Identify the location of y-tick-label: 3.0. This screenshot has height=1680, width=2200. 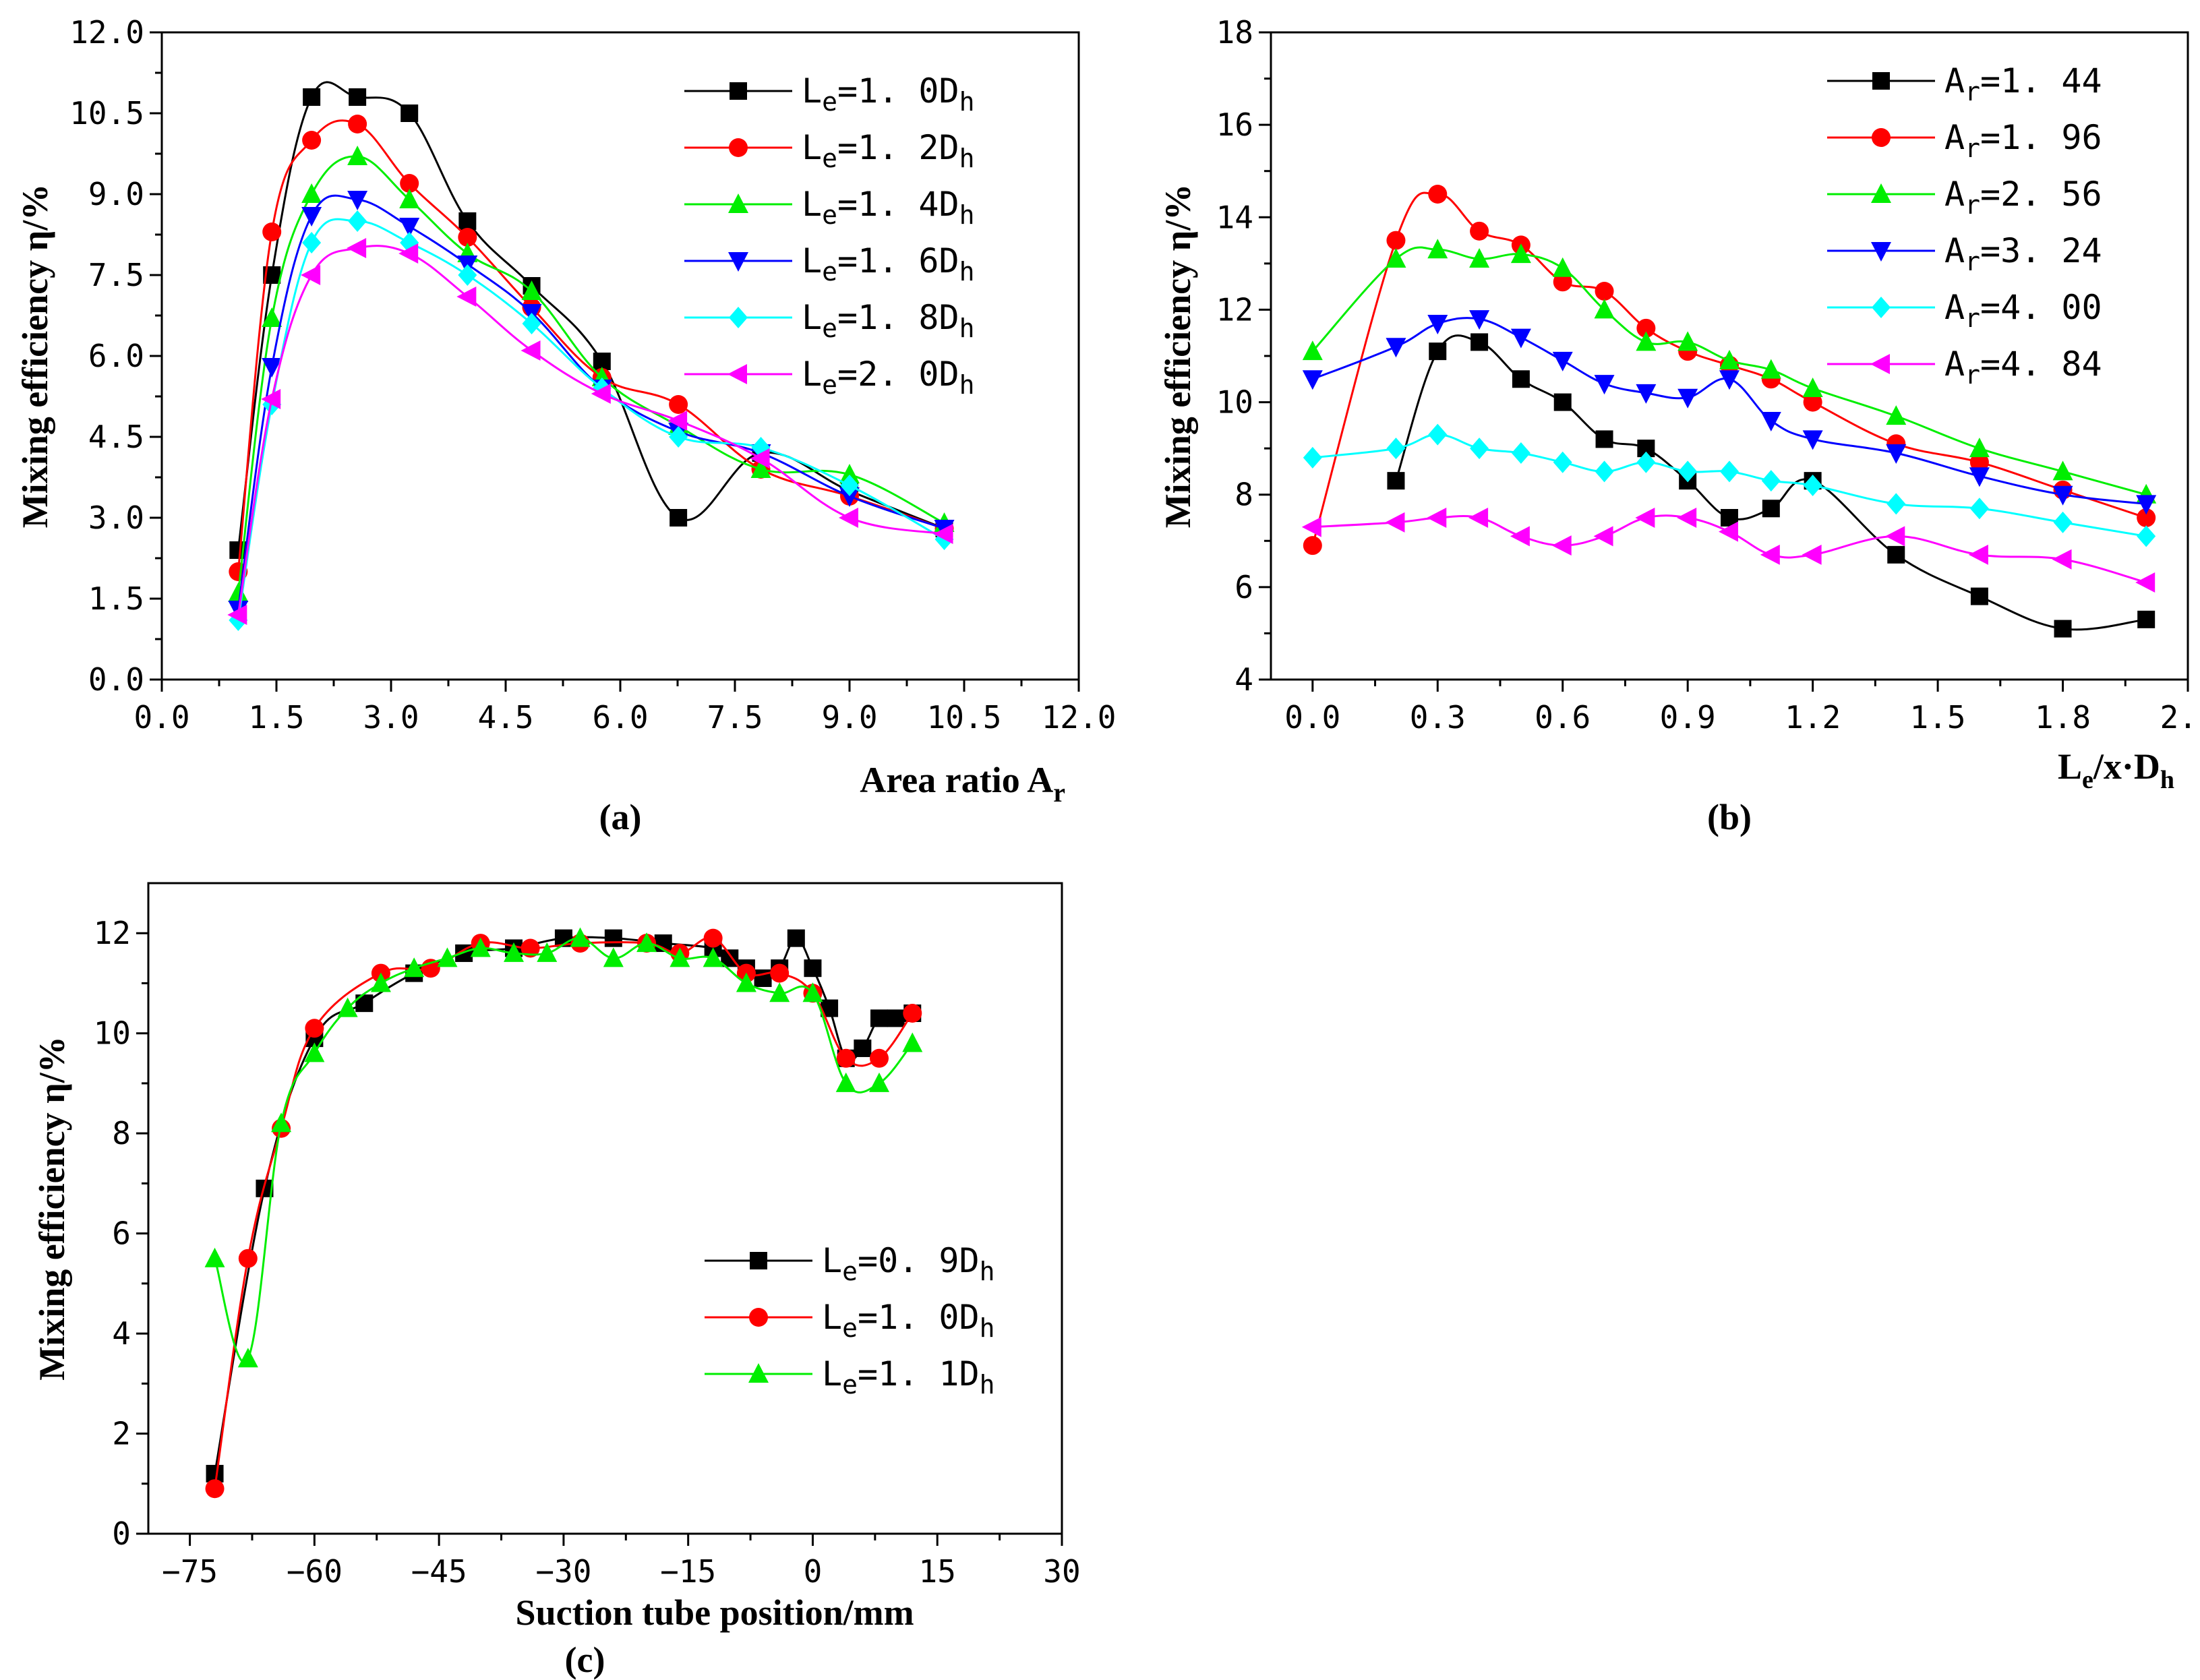
(116, 518).